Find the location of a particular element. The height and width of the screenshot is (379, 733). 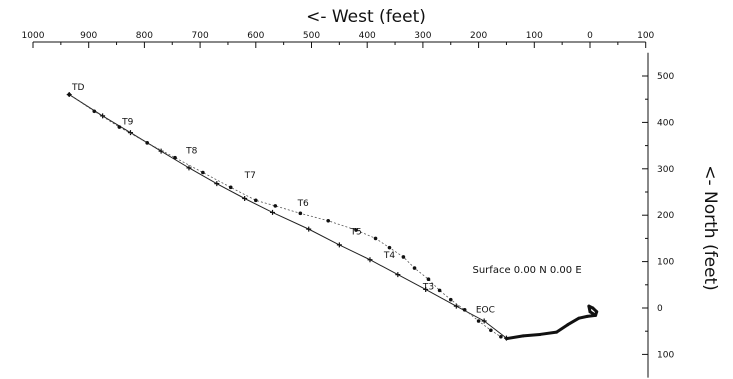

station-label: TD is located at coordinates (77, 88).